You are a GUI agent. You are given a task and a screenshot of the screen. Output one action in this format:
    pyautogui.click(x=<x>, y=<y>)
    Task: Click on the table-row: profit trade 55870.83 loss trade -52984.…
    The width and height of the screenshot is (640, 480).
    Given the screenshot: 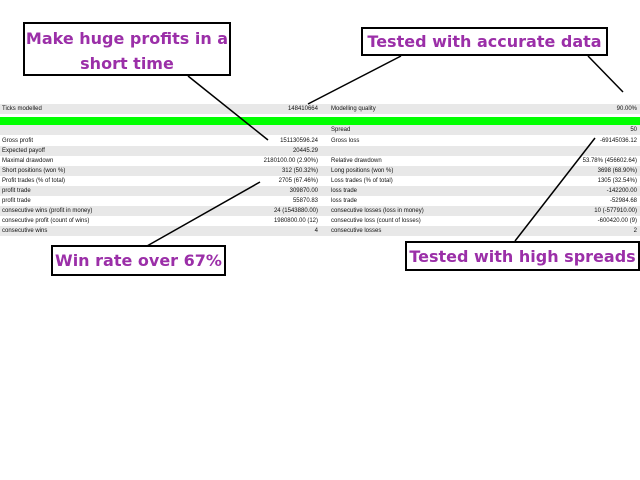 What is the action you would take?
    pyautogui.click(x=320, y=201)
    